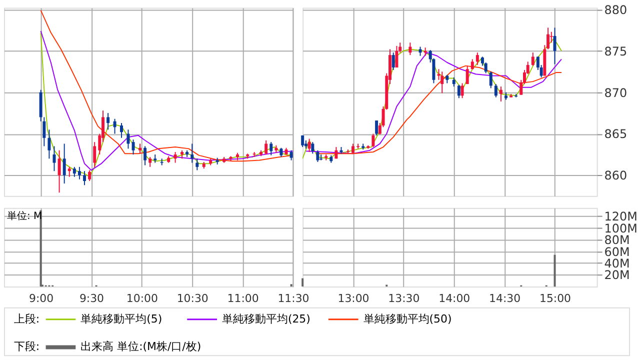 Image resolution: width=638 pixels, height=362 pixels. Describe the element at coordinates (141, 347) in the screenshot. I see `legend-label: 出来高 単位:(M株/口/枚)` at that location.